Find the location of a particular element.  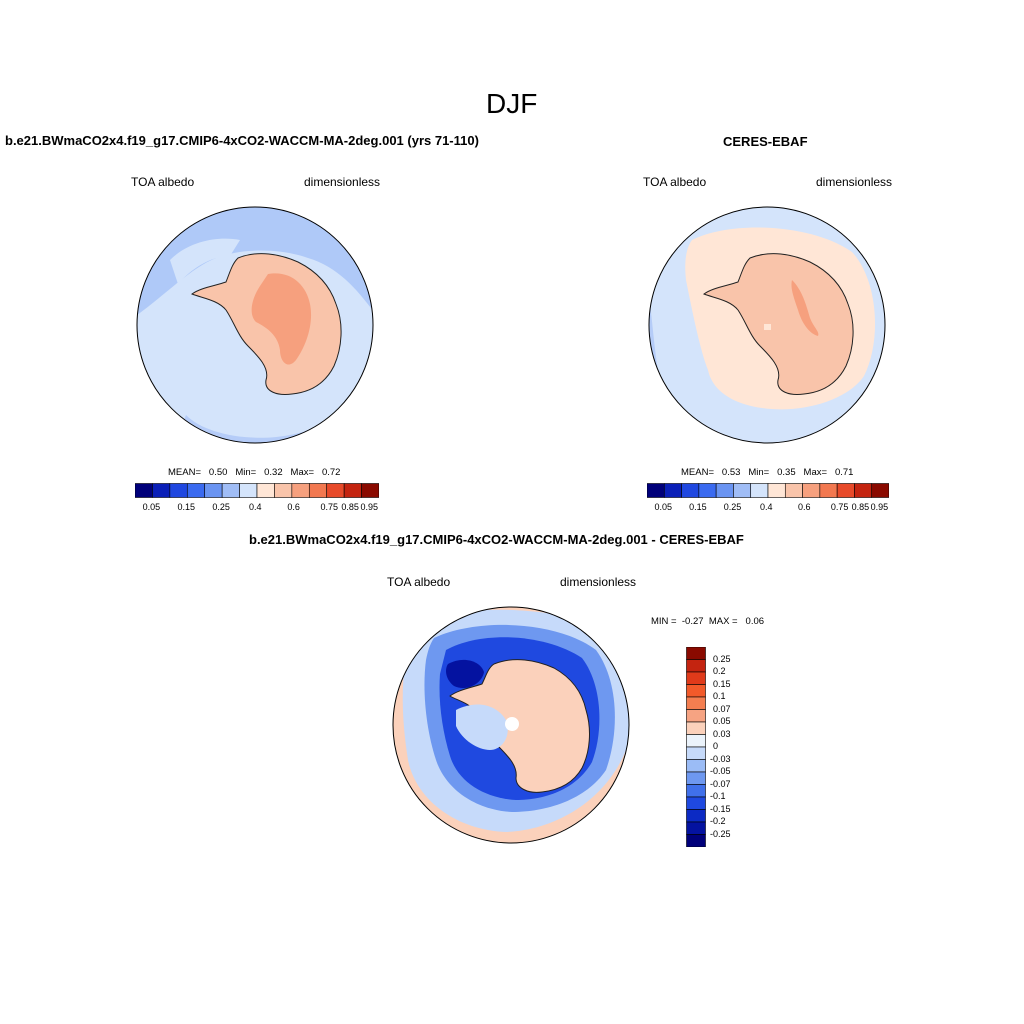

panel2-colorbar-ticks: 0.05 0.15 0.25 0.4 0.6 0.75 0.85 0.95 is located at coordinates (768, 509).